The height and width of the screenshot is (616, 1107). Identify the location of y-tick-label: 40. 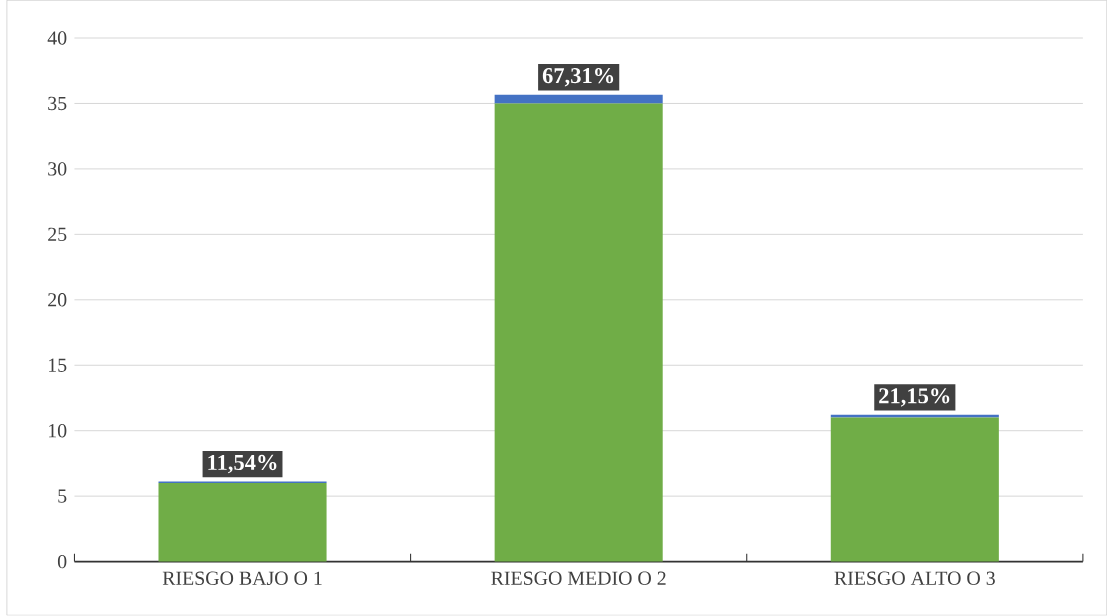
(57, 38).